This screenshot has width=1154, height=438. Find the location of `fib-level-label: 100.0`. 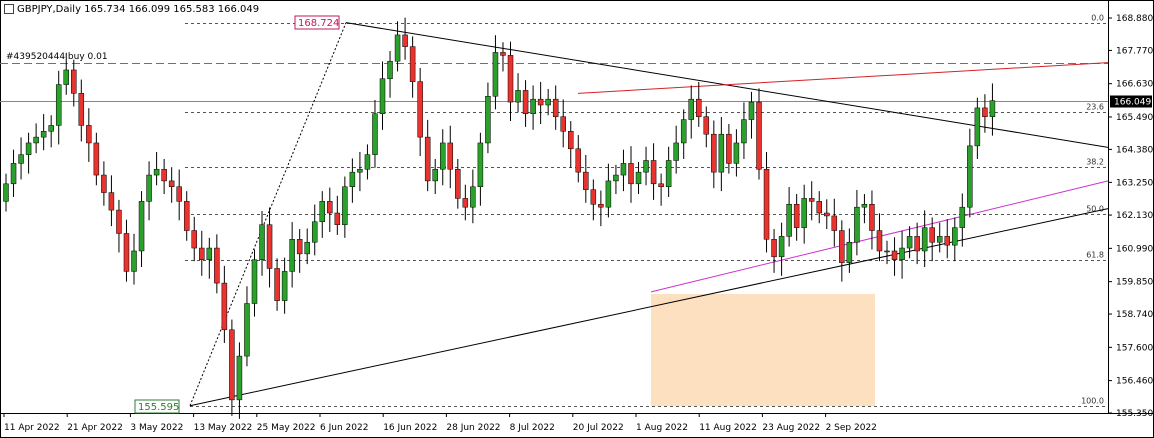

fib-level-label: 100.0 is located at coordinates (1092, 401).